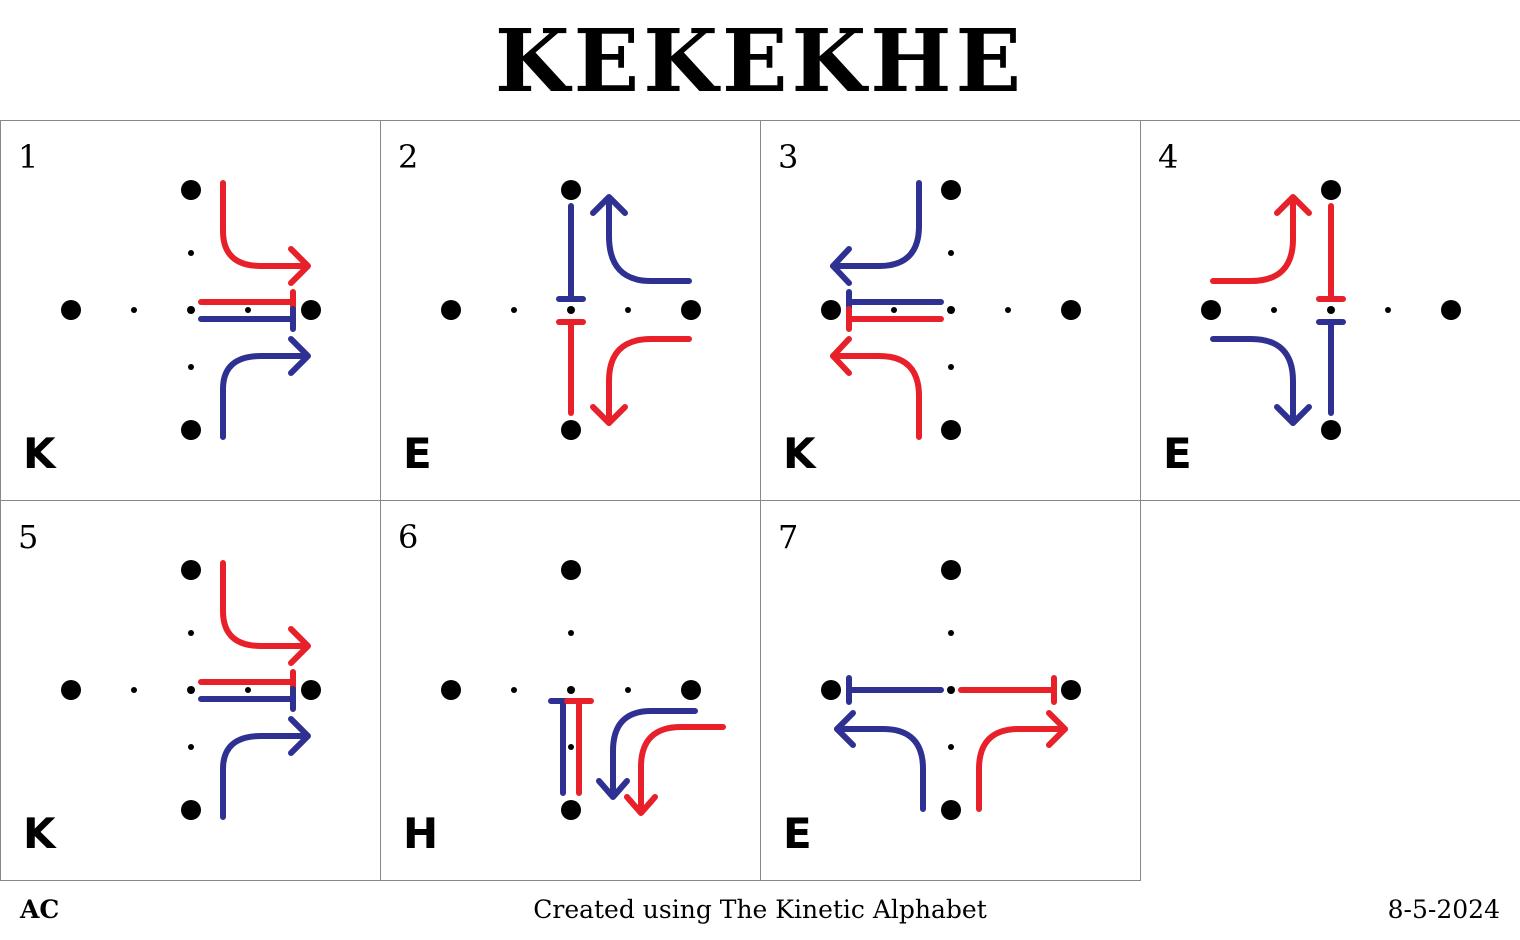 The image size is (1520, 940). I want to click on panel-number: 4, so click(1168, 157).